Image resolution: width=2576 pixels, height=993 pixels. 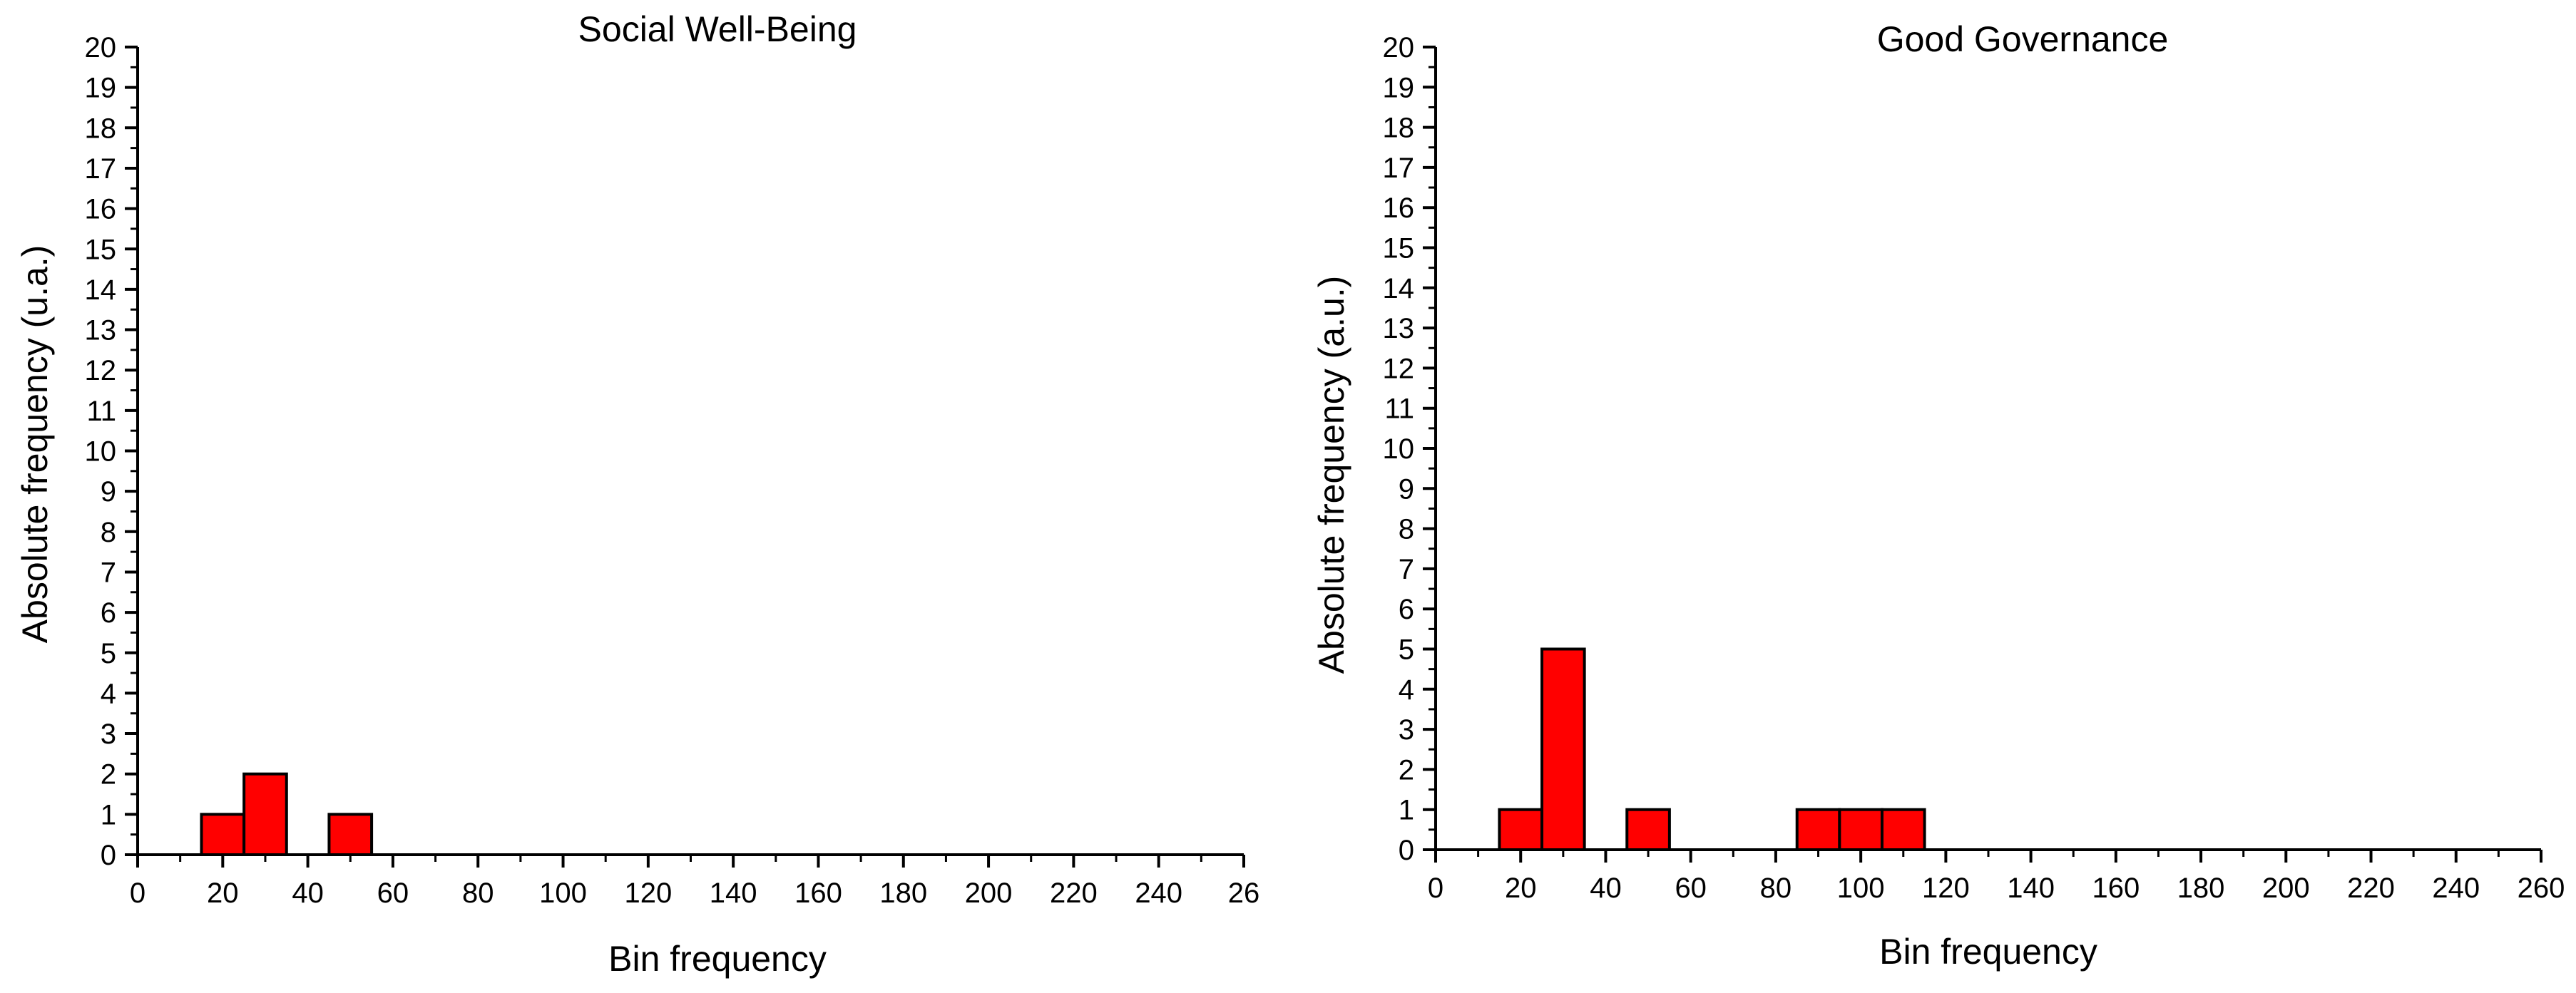 What do you see at coordinates (717, 29) in the screenshot?
I see `chart-title: Social Well-Being` at bounding box center [717, 29].